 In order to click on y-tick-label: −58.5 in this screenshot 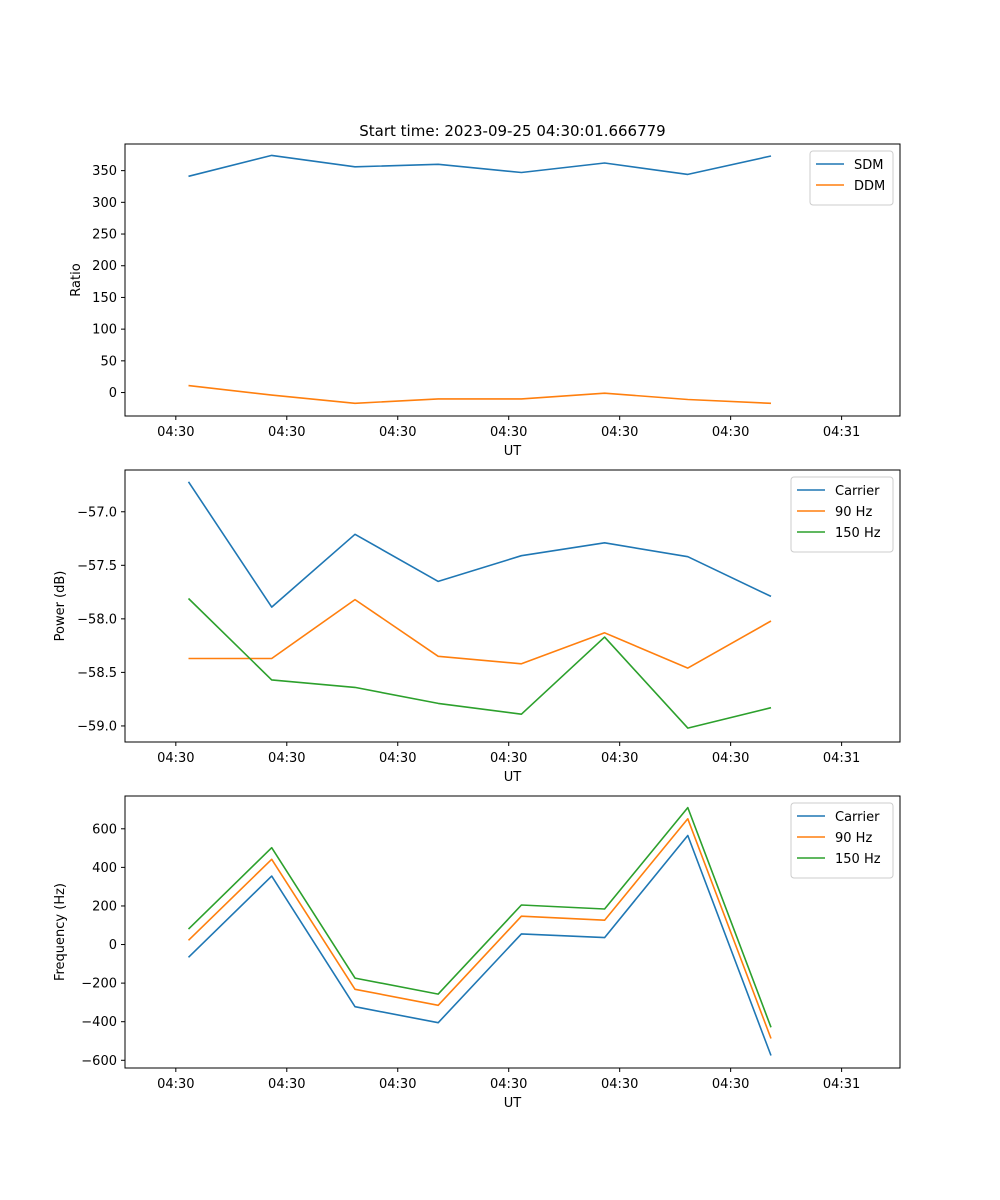, I will do `click(97, 673)`.